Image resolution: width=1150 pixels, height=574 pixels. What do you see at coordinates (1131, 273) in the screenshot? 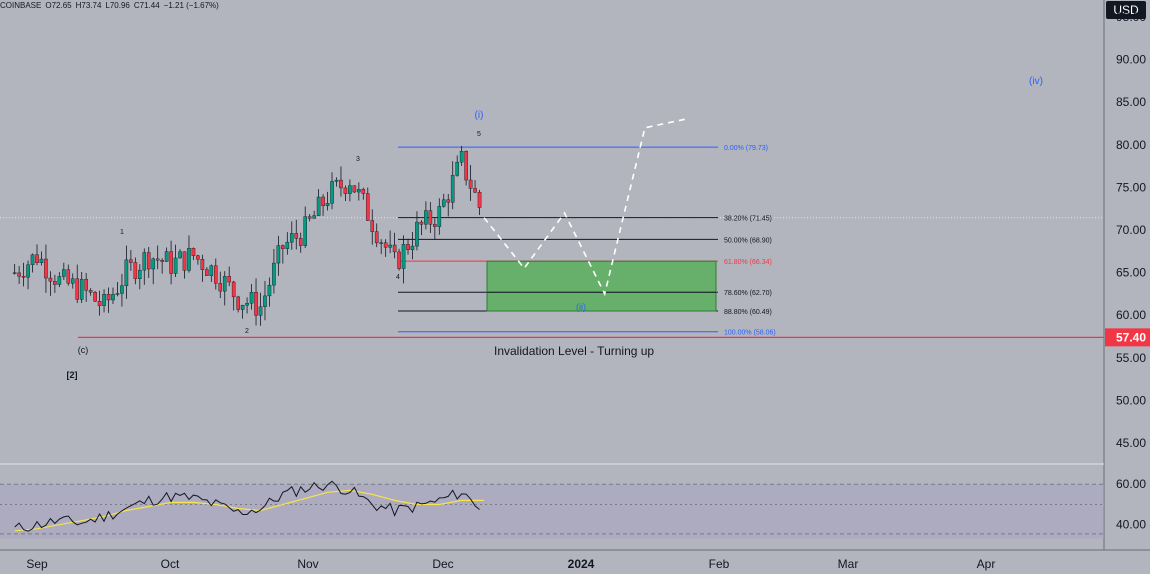
I see `price-tick-label: 65.00` at bounding box center [1131, 273].